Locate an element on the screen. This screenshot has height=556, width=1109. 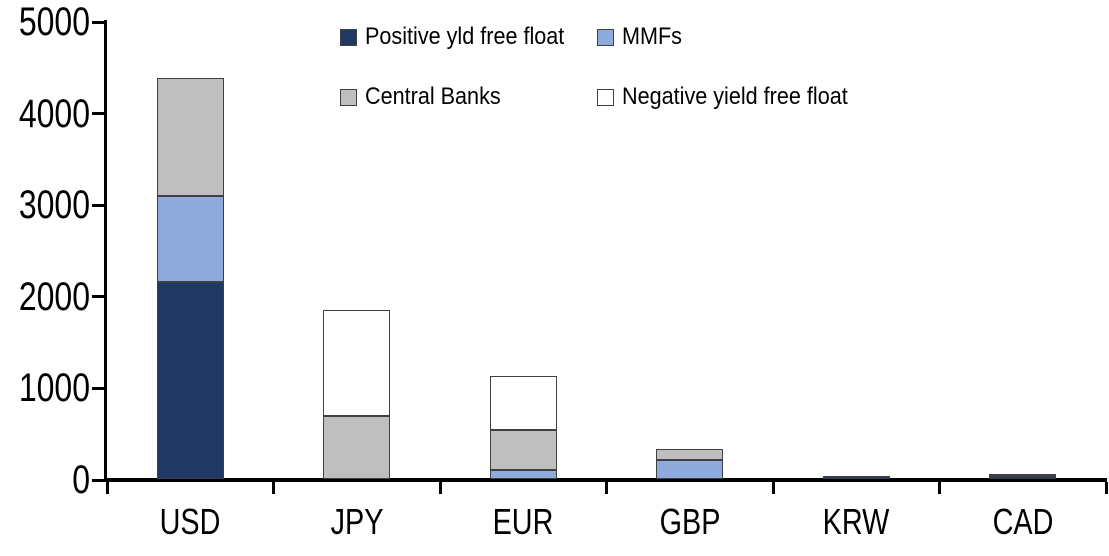
x-category-label: GBP is located at coordinates (690, 521).